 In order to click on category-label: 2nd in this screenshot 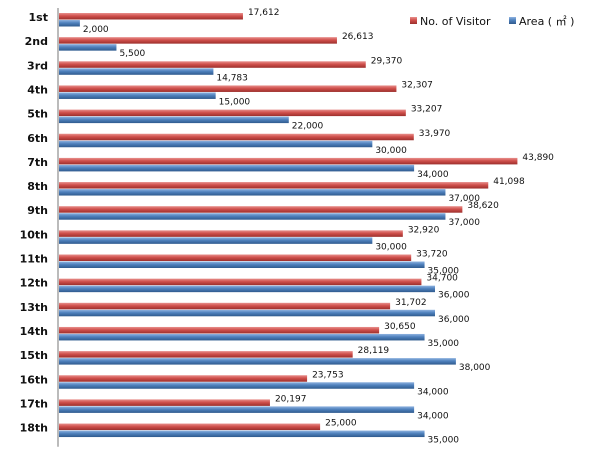, I will do `click(36, 41)`.